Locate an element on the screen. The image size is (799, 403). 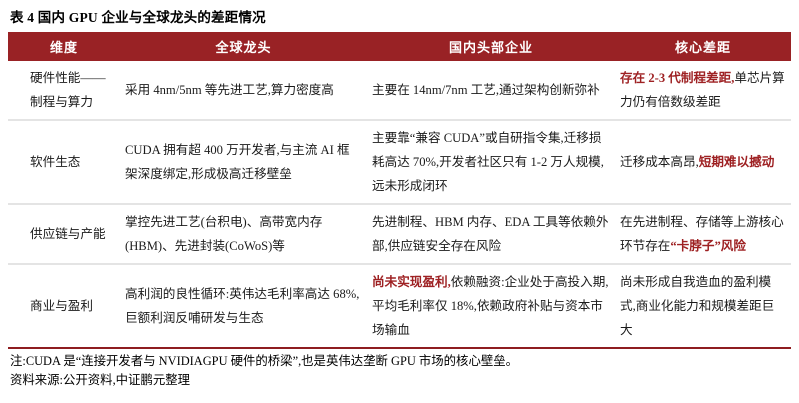
column-header: 全球龙头 is located at coordinates (243, 46).